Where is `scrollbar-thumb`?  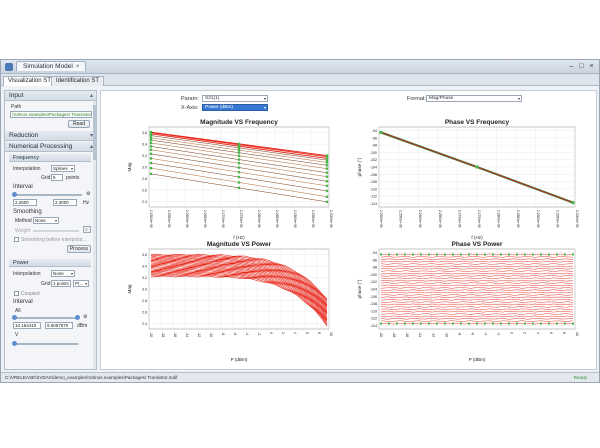
scrollbar-thumb is located at coordinates (94, 132).